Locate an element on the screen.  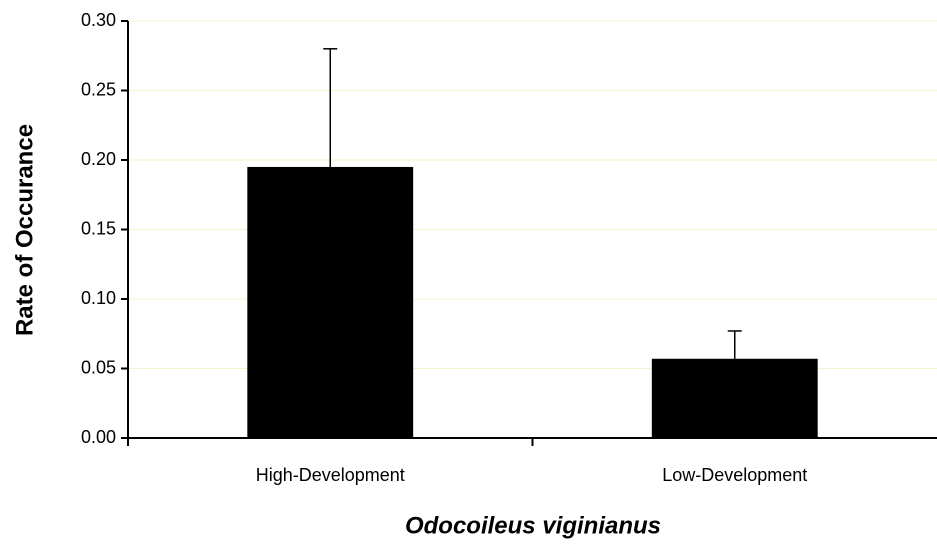
y-tick-label: 0.00 is located at coordinates (98, 437).